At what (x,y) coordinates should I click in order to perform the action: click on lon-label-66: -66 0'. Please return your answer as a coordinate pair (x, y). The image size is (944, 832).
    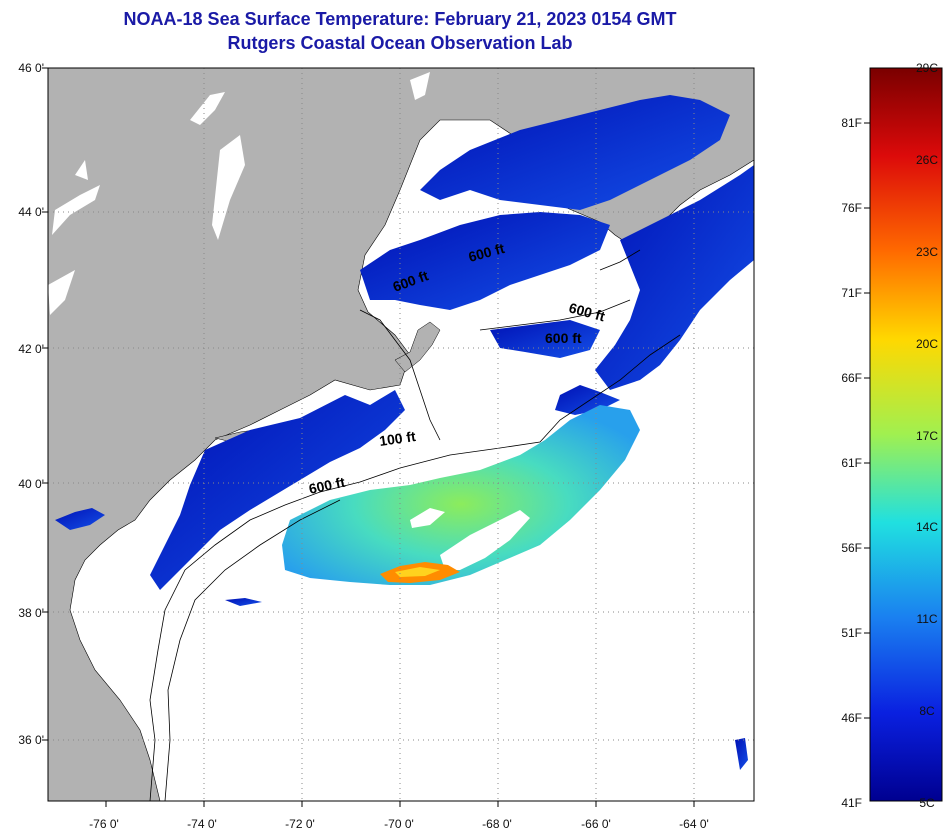
    Looking at the image, I should click on (596, 824).